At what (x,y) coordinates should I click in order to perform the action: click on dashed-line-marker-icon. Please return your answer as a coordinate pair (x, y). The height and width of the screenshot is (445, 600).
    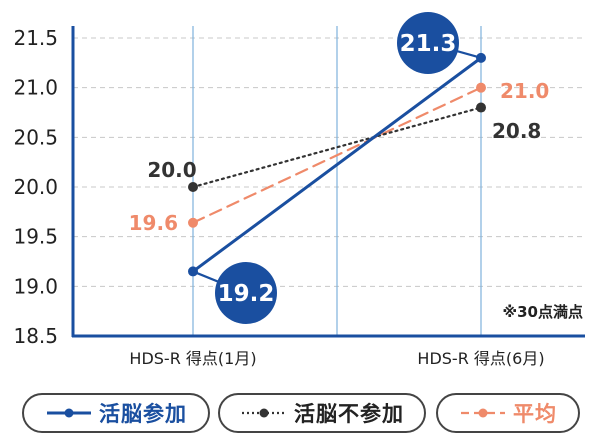
    Looking at the image, I should click on (483, 413).